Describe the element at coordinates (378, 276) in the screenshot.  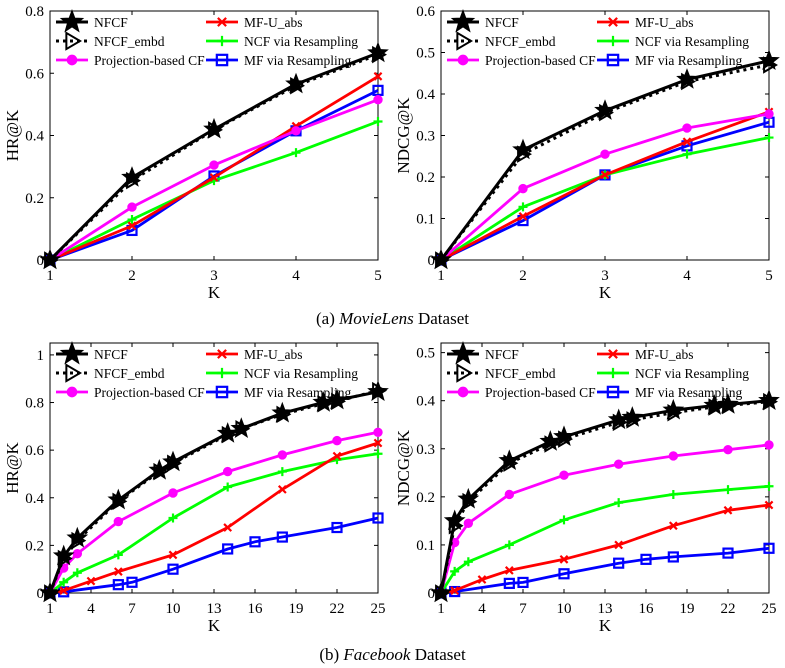
I see `x-tick-label: 5` at that location.